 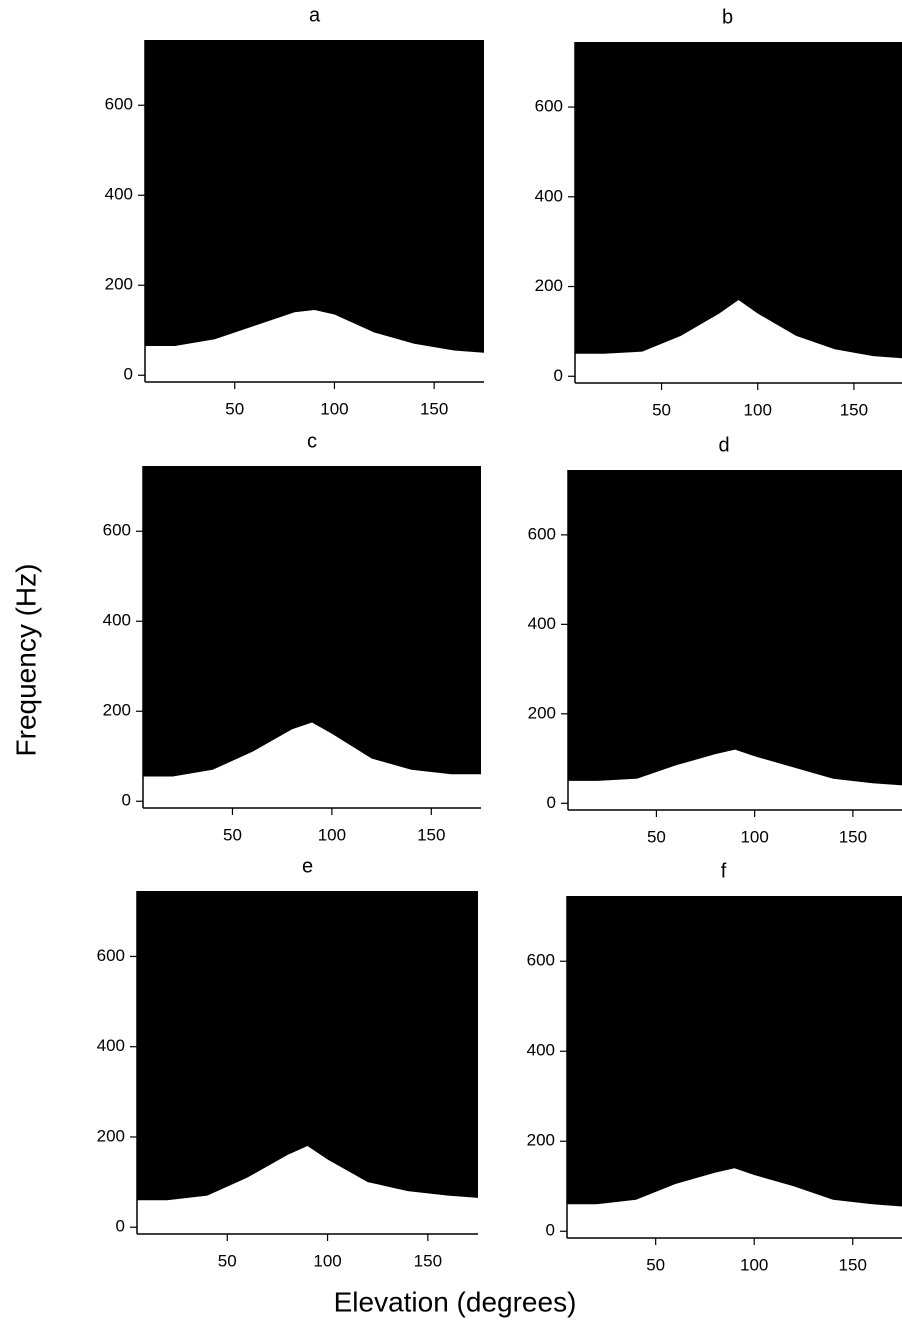 I want to click on y-axis-label: Frequency (Hz), so click(x=25, y=660).